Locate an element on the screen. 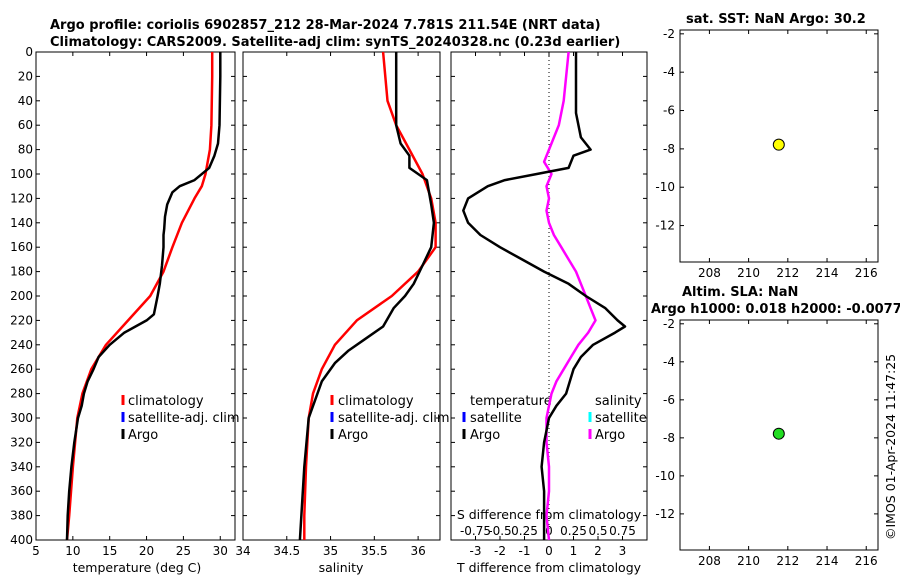 Image resolution: width=900 pixels, height=580 pixels. legend-s-argo: Argo is located at coordinates (610, 435).